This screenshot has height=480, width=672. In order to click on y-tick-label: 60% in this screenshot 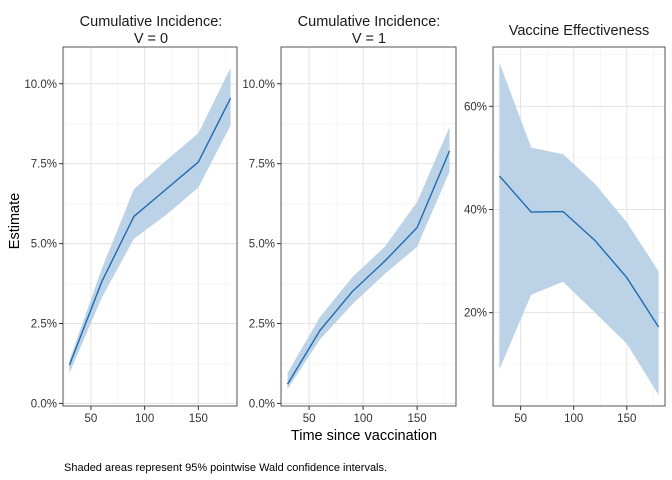, I will do `click(475, 107)`.